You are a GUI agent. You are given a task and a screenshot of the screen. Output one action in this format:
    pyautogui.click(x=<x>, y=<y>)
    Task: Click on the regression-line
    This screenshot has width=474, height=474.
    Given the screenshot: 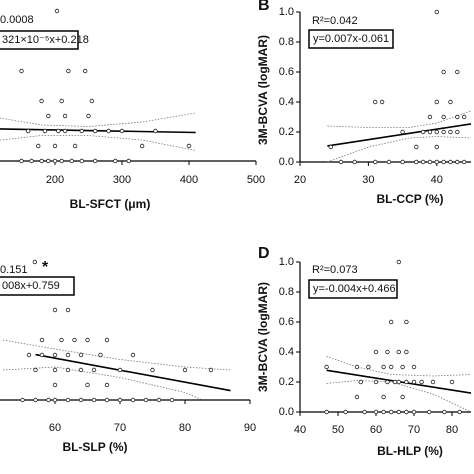 What is the action you would take?
    pyautogui.click(x=133, y=372)
    